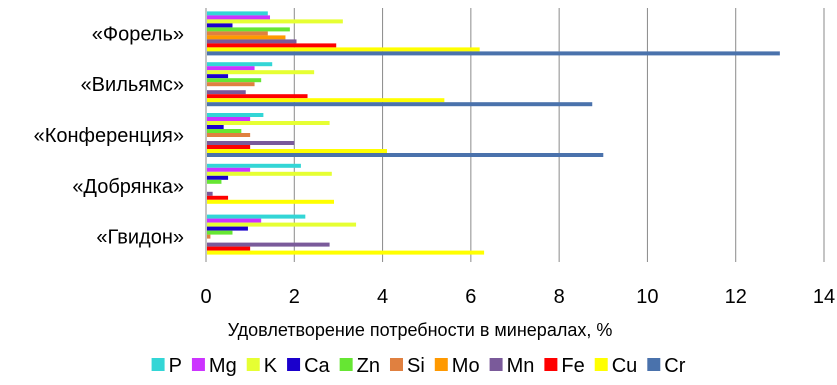  I want to click on legend-label: Si, so click(416, 366).